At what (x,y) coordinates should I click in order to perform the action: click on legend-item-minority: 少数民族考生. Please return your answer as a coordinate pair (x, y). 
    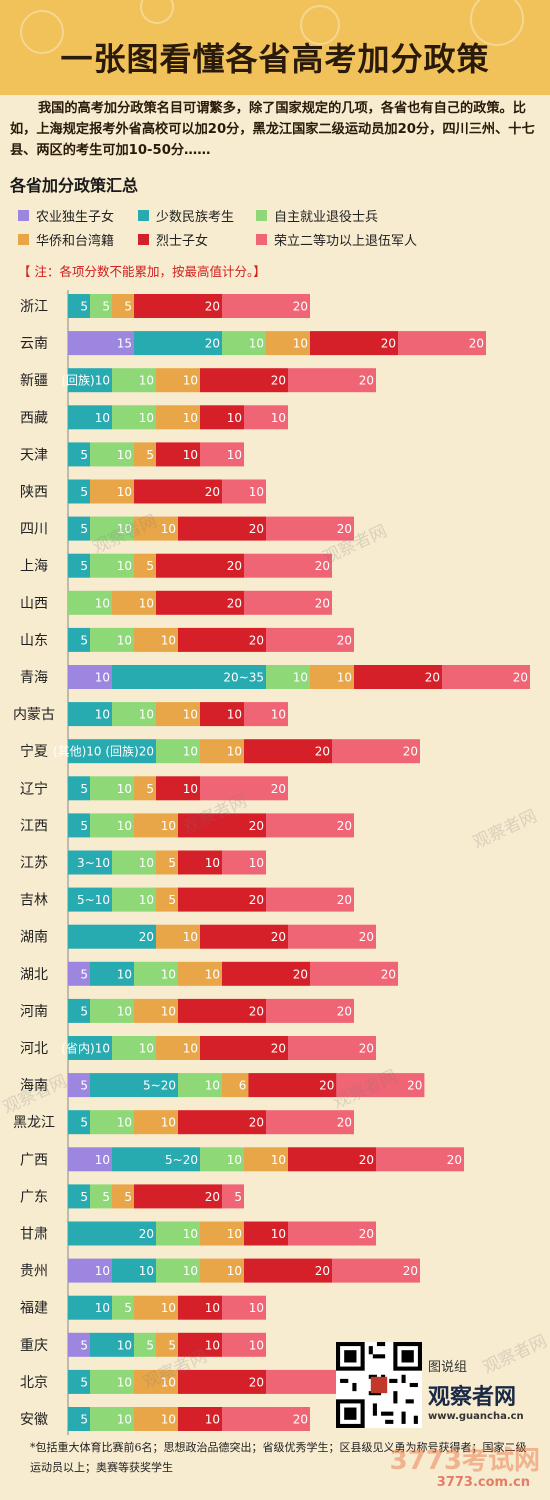
    Looking at the image, I should click on (186, 215).